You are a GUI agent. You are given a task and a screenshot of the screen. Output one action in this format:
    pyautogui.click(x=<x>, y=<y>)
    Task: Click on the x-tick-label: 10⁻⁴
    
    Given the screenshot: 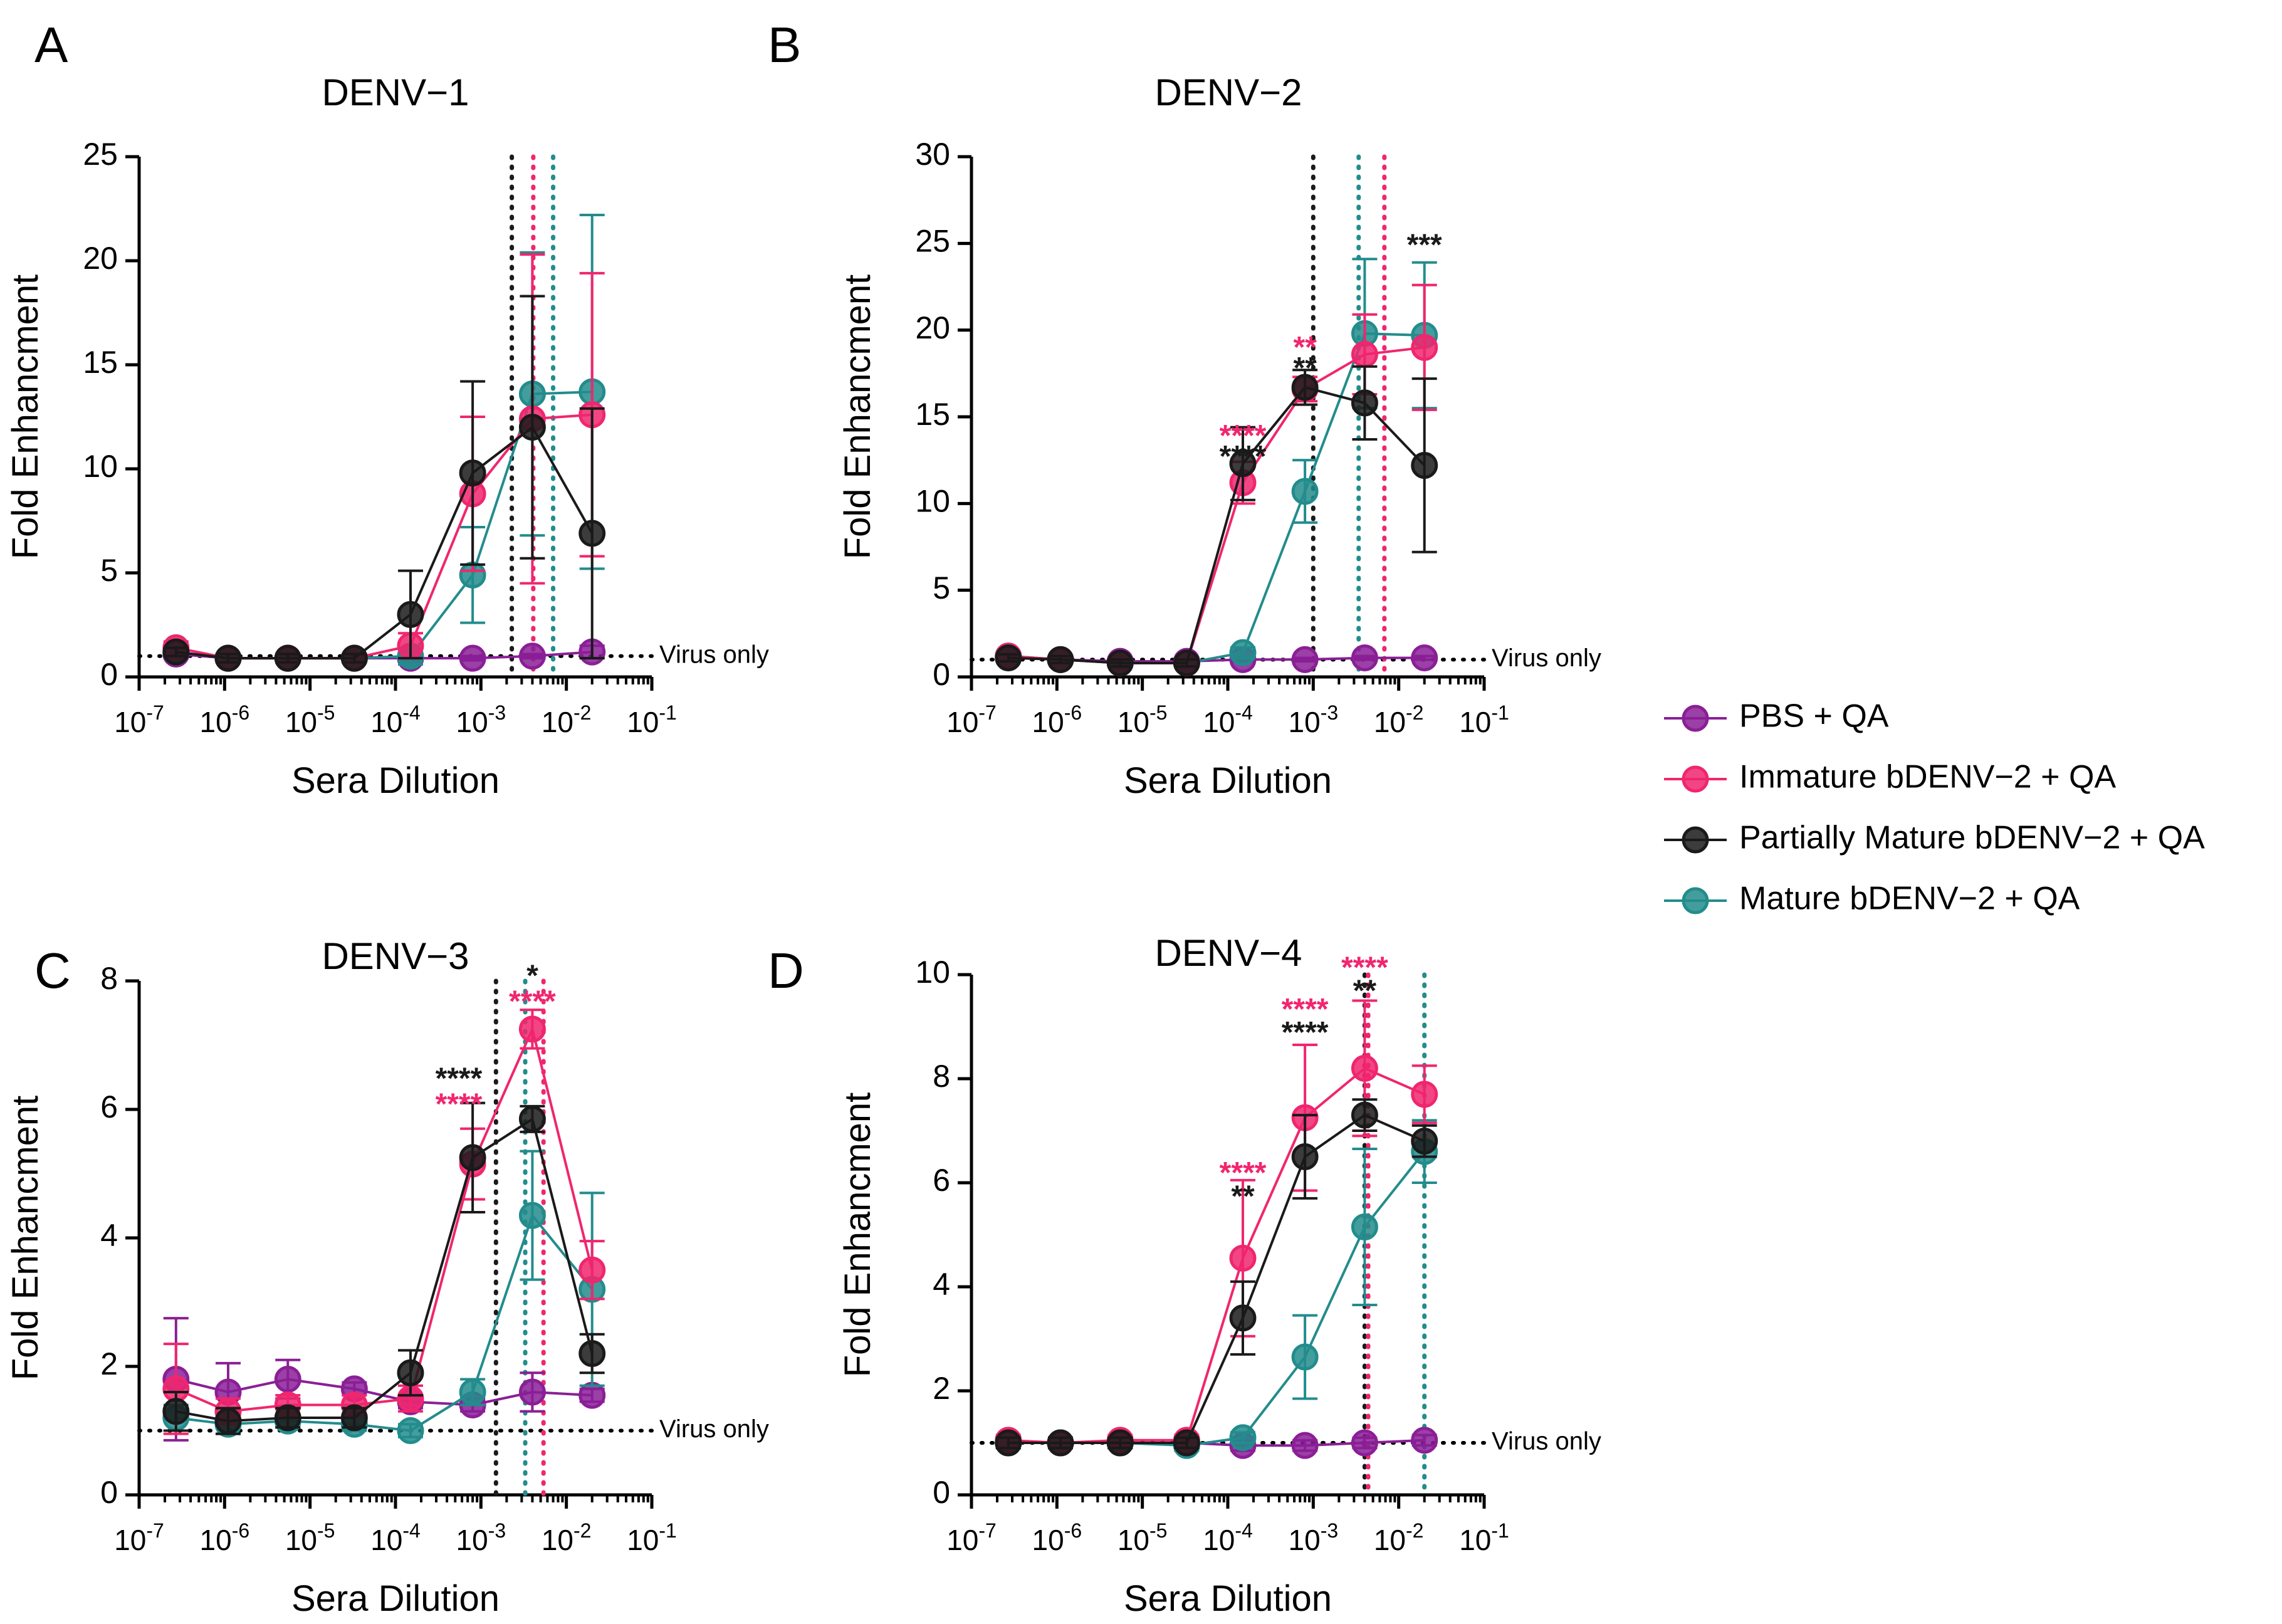 What is the action you would take?
    pyautogui.click(x=1228, y=1537)
    